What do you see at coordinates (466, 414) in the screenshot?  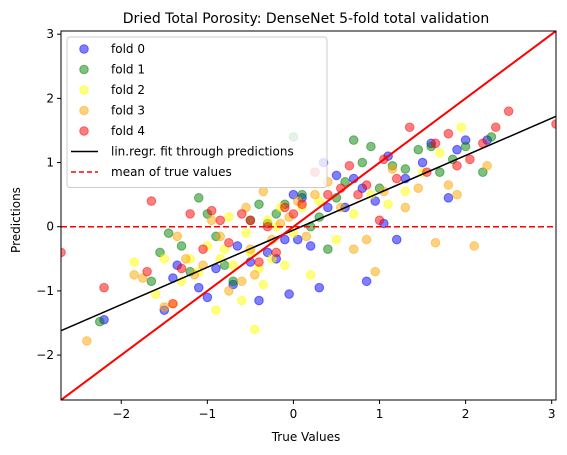 I see `x-tick-label: 2` at bounding box center [466, 414].